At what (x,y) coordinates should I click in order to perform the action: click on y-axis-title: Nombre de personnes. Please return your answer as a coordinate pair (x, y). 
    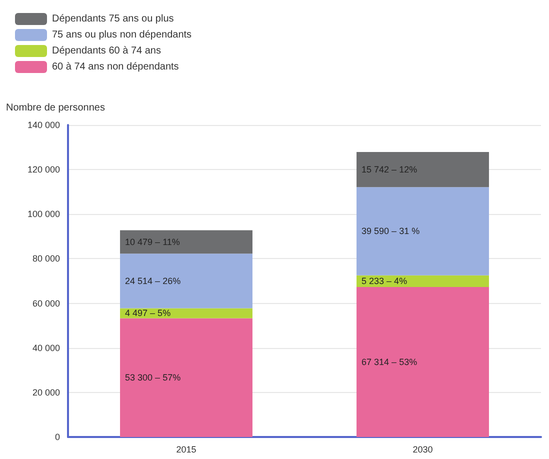
    Looking at the image, I should click on (55, 108).